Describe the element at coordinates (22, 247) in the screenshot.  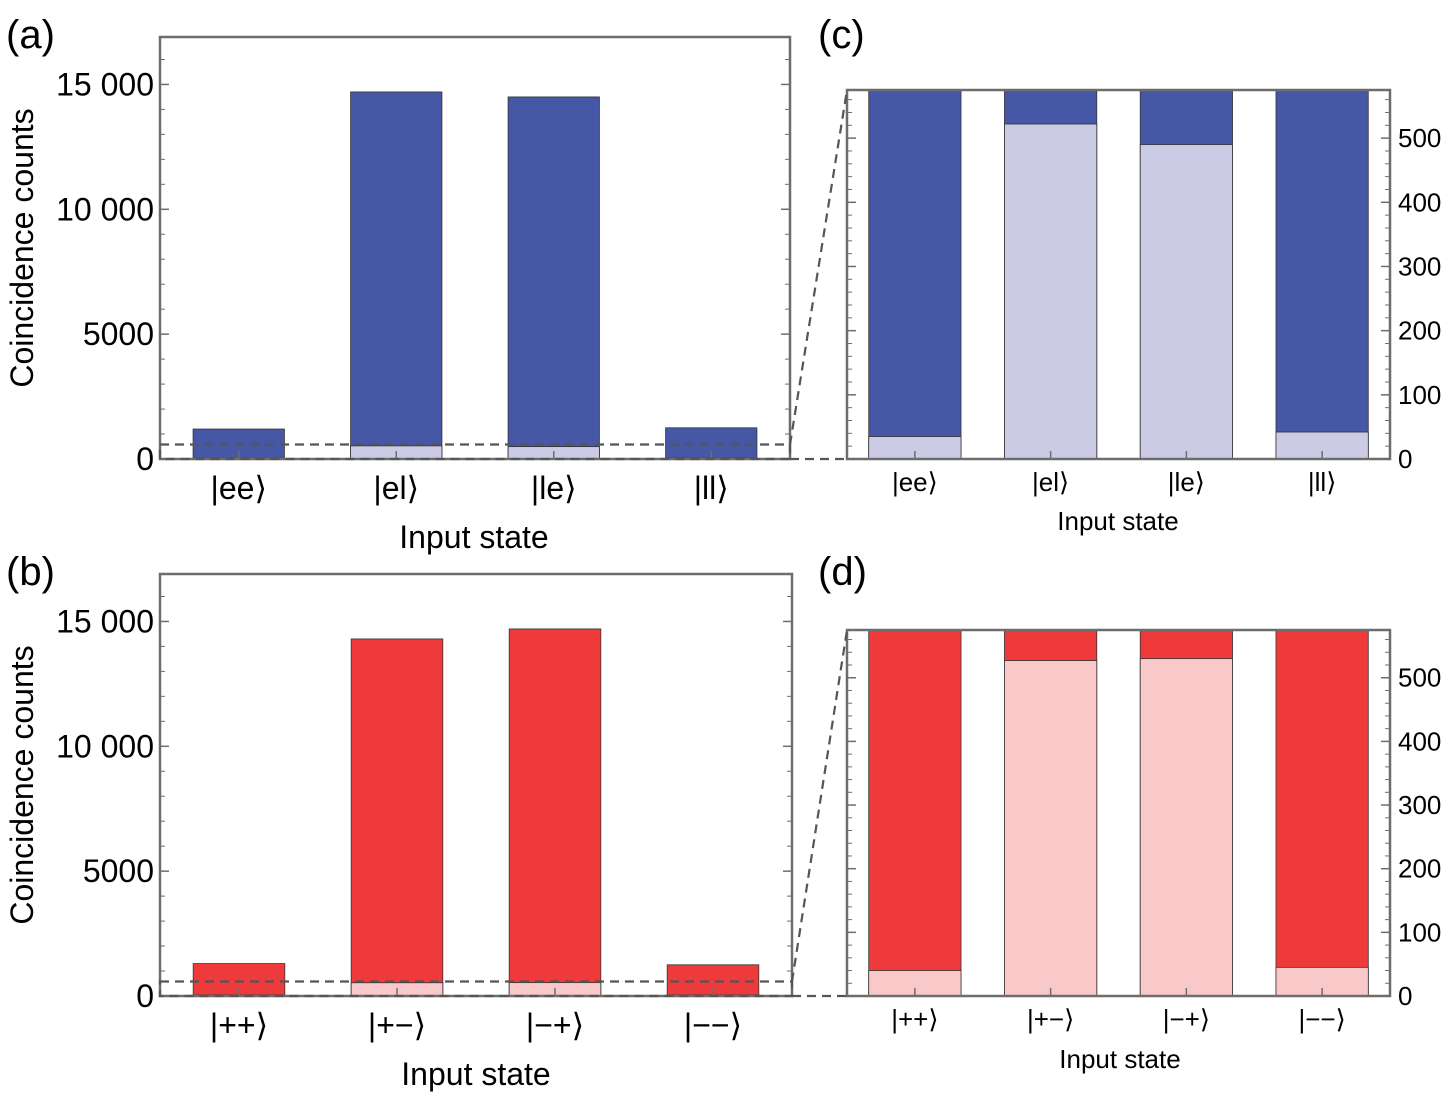
I see `y-axis-label-a: Coincidence counts` at that location.